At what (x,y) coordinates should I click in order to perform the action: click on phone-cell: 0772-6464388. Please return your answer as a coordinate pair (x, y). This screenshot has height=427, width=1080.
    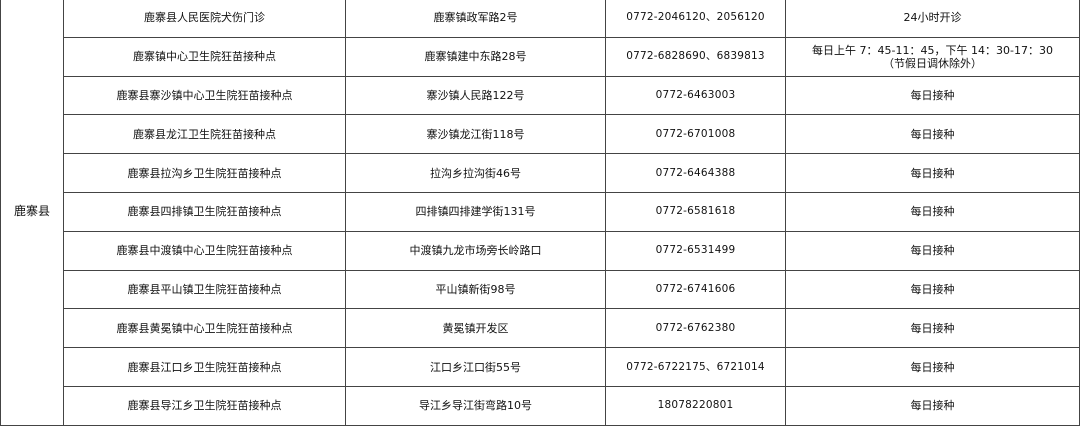
    Looking at the image, I should click on (695, 173).